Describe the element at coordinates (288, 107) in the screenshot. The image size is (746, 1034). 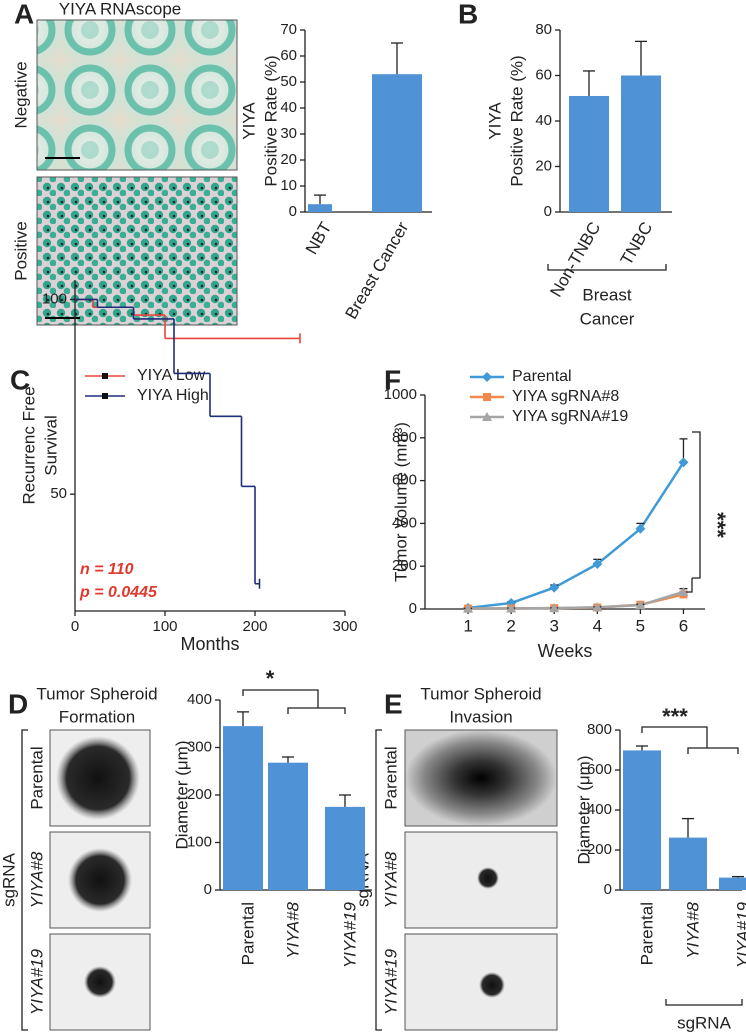
I see `y-tick-label: 40` at that location.